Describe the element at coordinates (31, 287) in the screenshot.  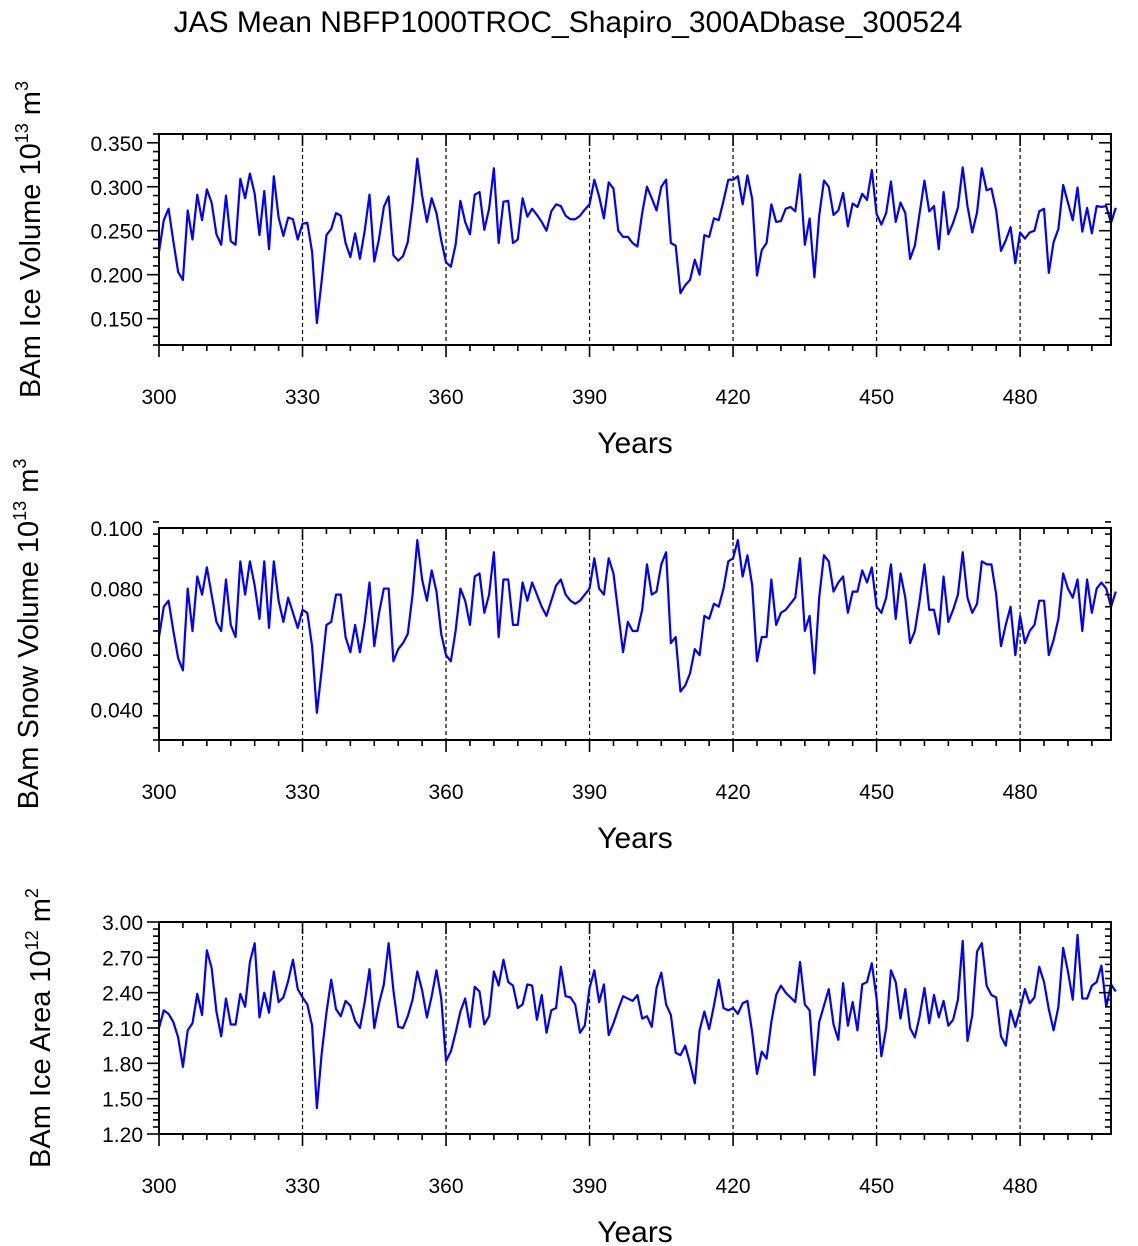
I see `y-label-text: BAm Ice Volume` at that location.